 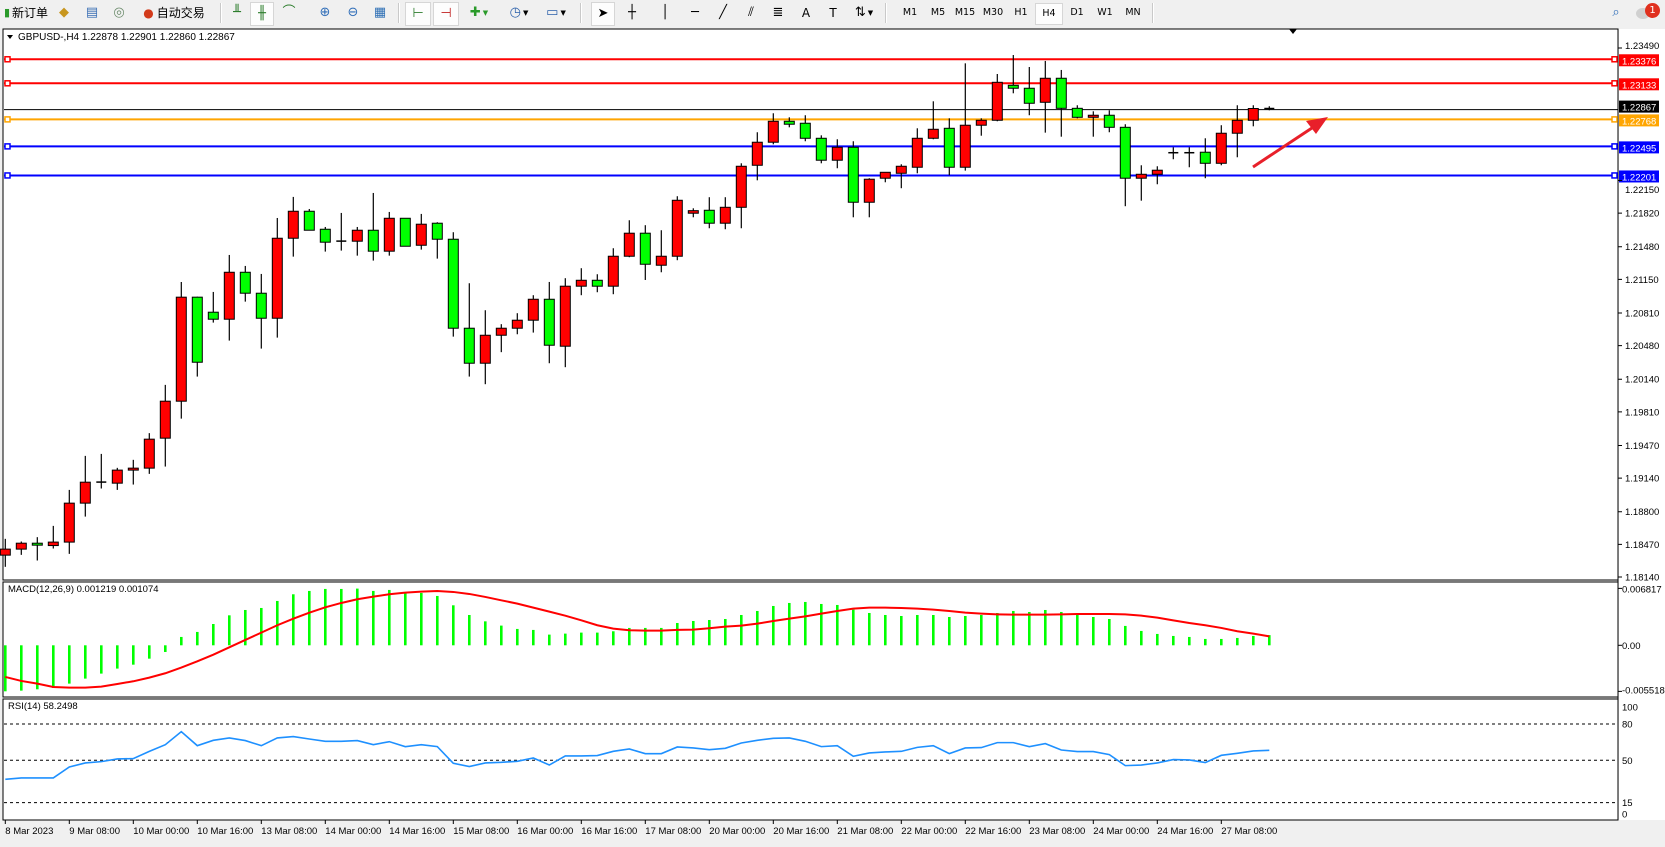 What do you see at coordinates (1642, 247) in the screenshot?
I see `price-tick-label: 1.21480` at bounding box center [1642, 247].